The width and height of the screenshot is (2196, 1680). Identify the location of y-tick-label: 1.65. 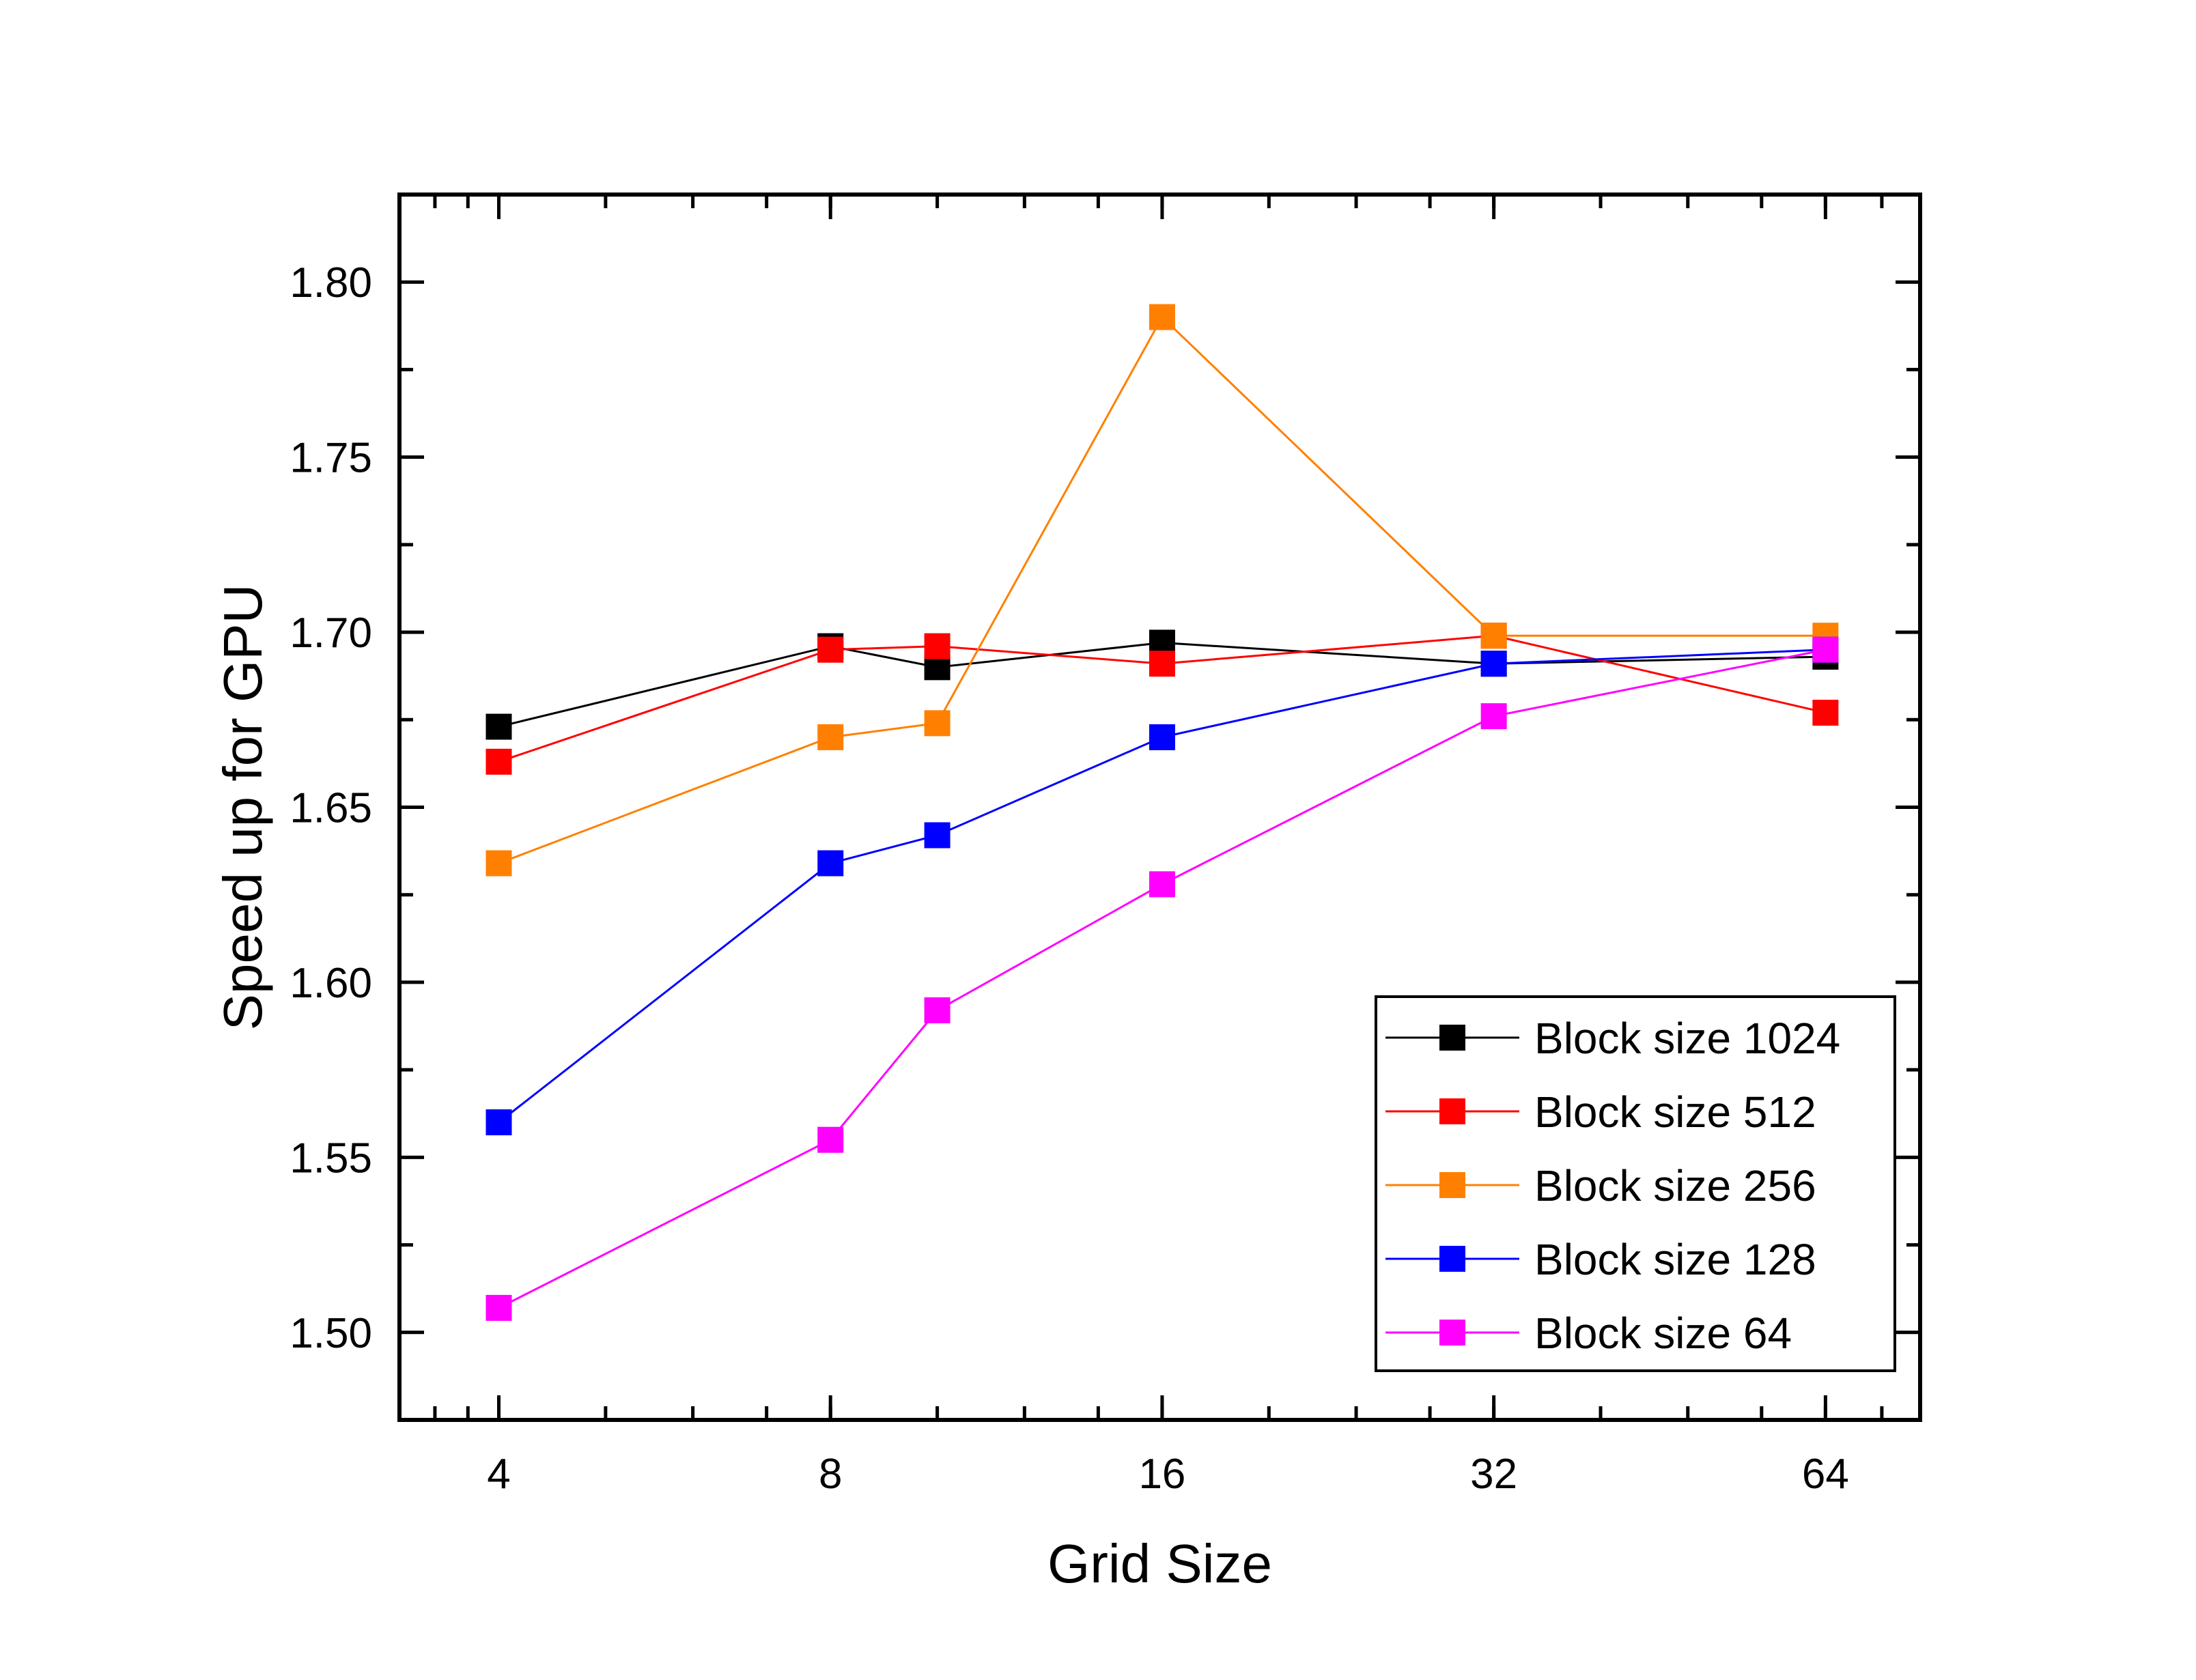
(331, 808).